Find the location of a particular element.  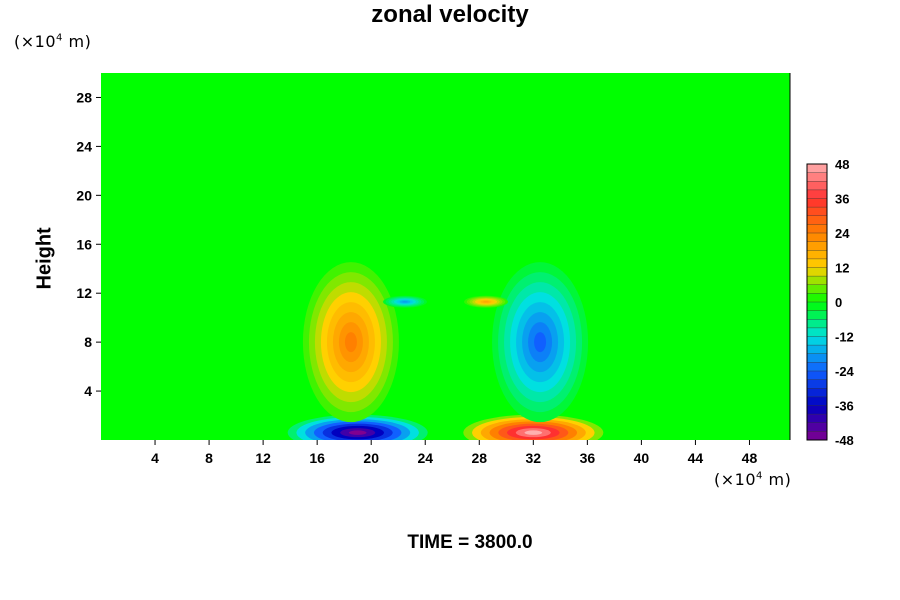

x-unit-prefix: (×10 is located at coordinates (735, 479).